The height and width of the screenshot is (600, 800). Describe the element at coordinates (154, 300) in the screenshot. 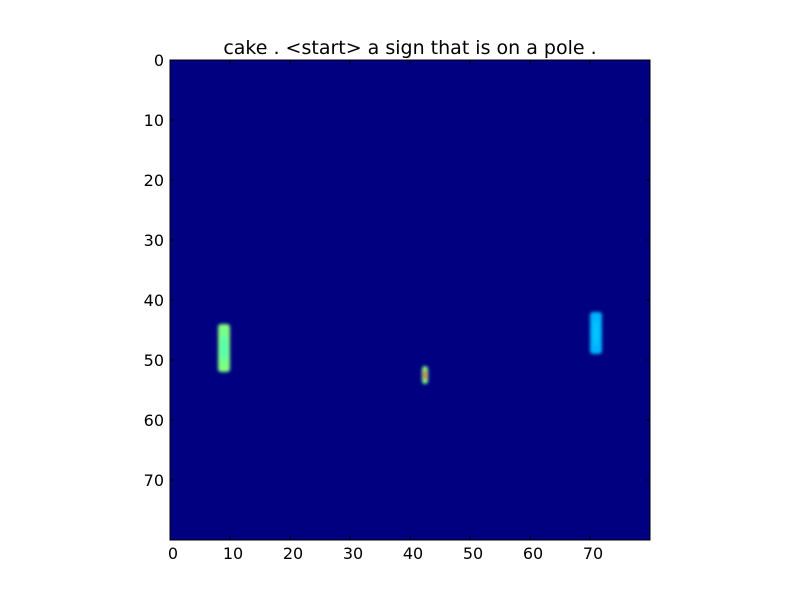

I see `y-tick-label: 40` at that location.